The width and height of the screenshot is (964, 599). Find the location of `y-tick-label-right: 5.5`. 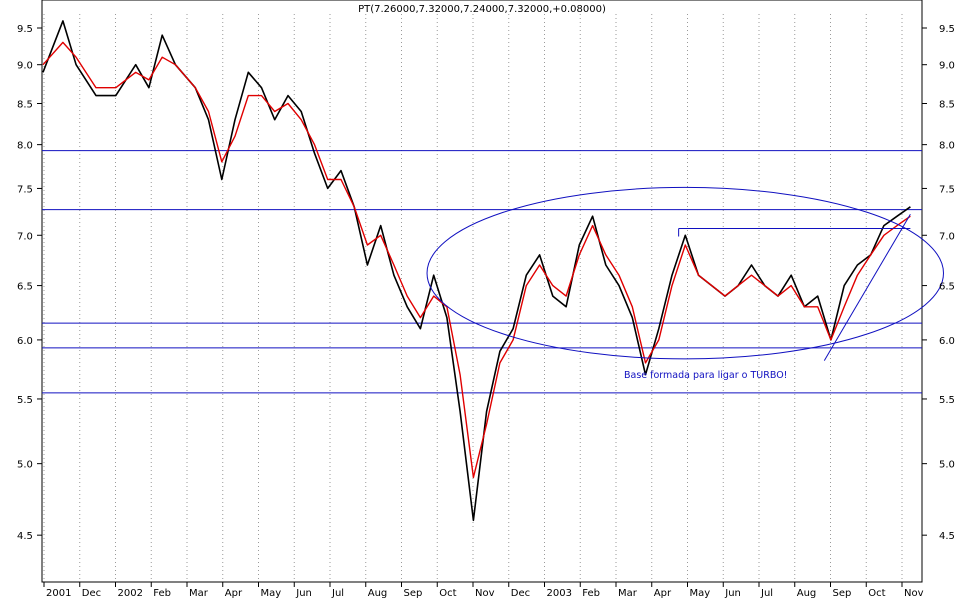

y-tick-label-right: 5.5 is located at coordinates (947, 400).